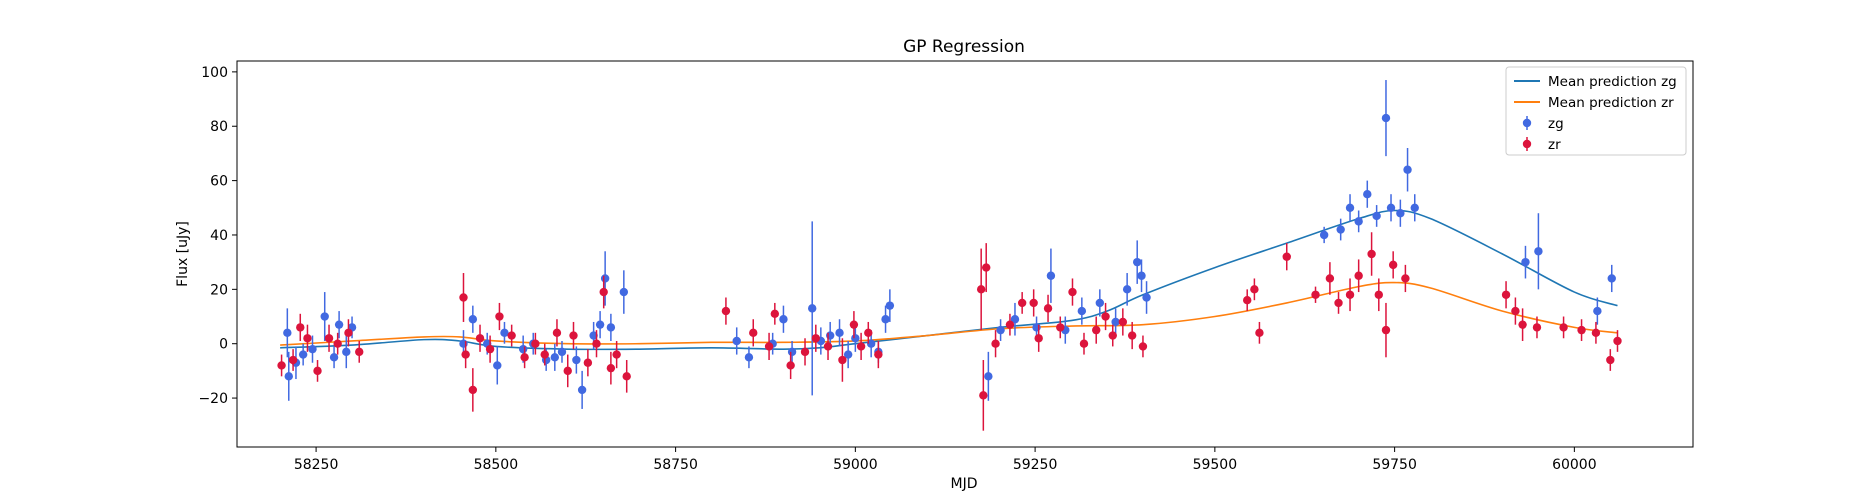 Image resolution: width=1875 pixels, height=500 pixels. What do you see at coordinates (1611, 103) in the screenshot?
I see `legend-label: Mean prediction zr` at bounding box center [1611, 103].